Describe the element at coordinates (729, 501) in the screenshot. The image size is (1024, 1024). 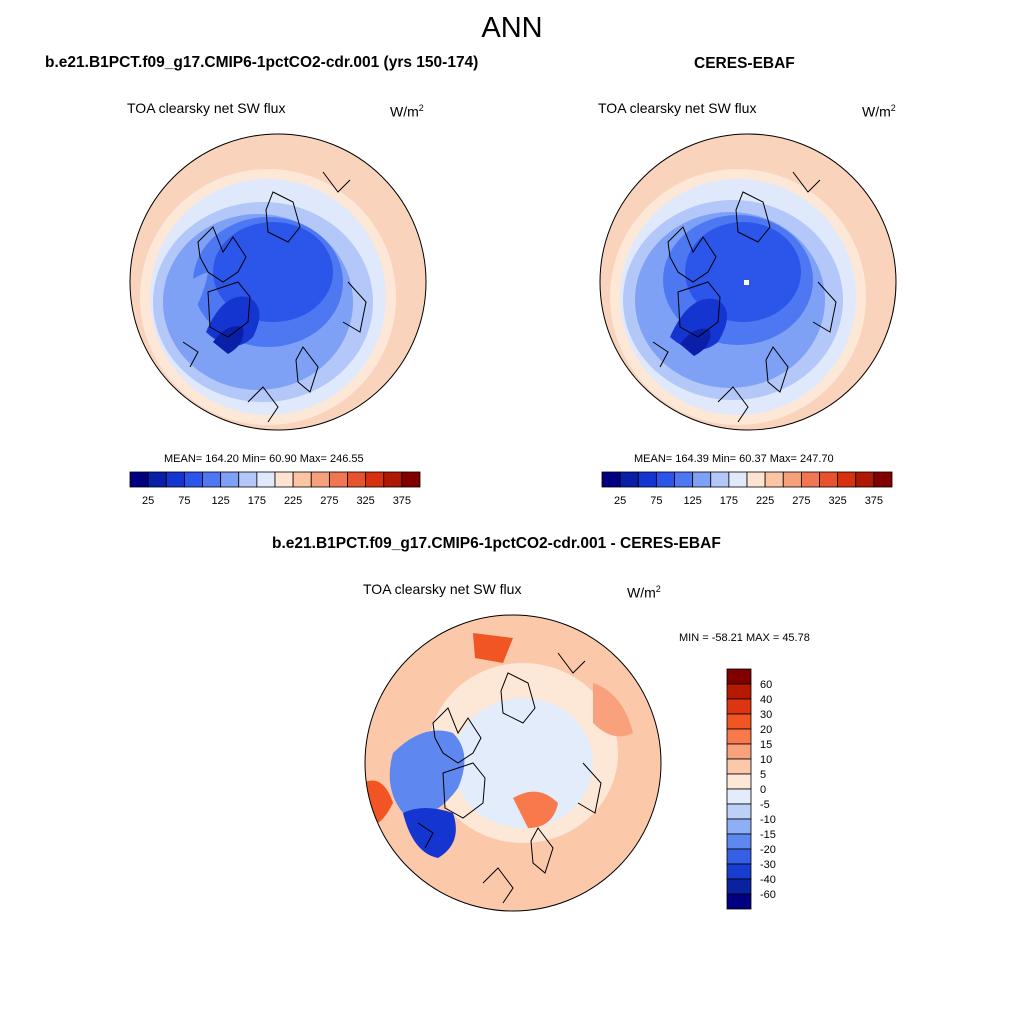
I see `colorbar-observations-tick-label: 175` at that location.